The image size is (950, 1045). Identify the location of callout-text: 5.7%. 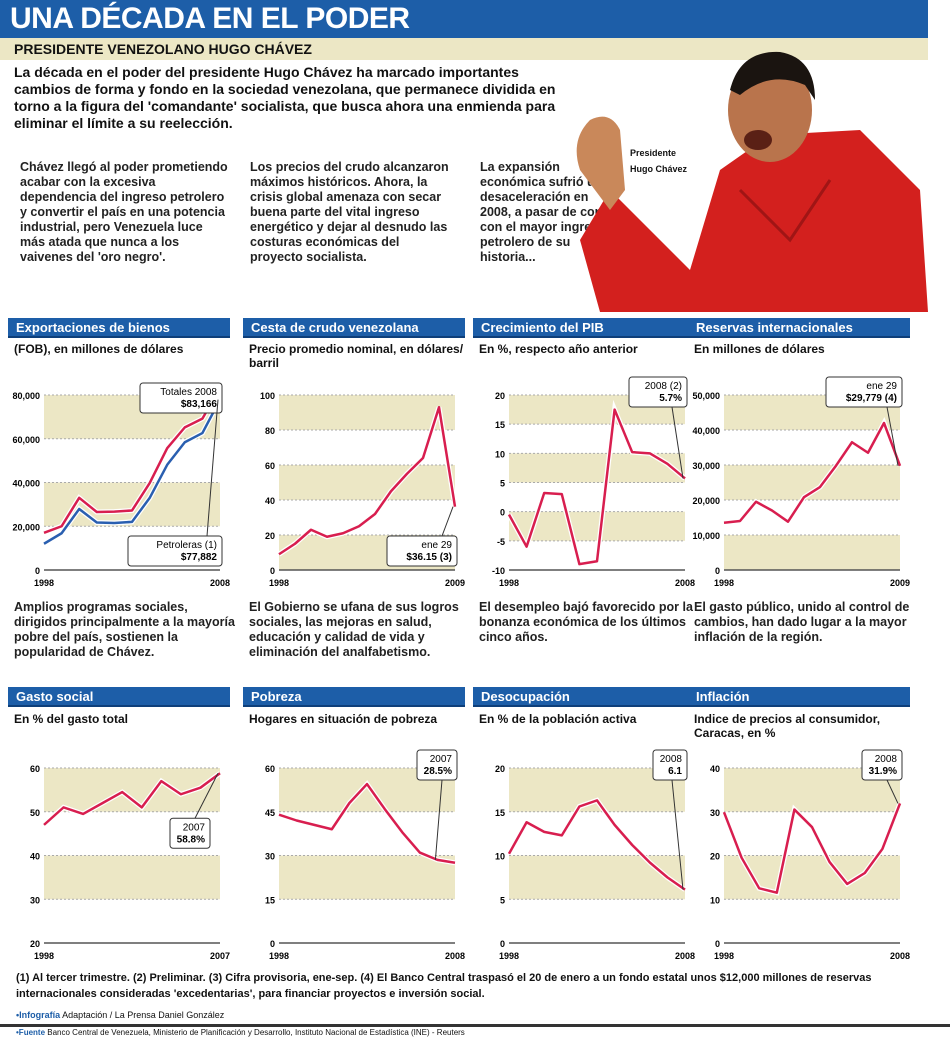
(670, 398).